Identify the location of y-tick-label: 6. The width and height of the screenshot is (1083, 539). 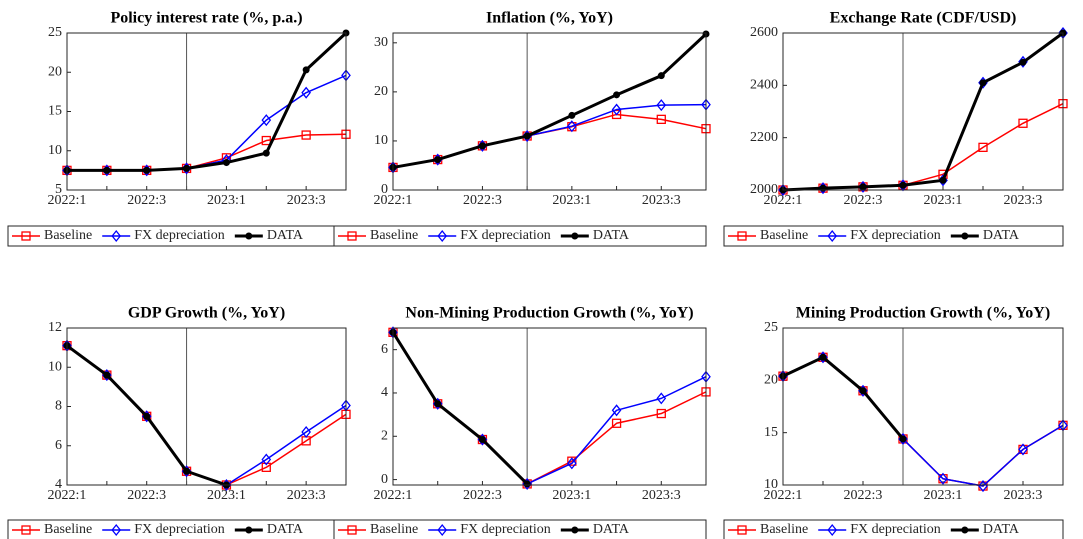
(58, 445).